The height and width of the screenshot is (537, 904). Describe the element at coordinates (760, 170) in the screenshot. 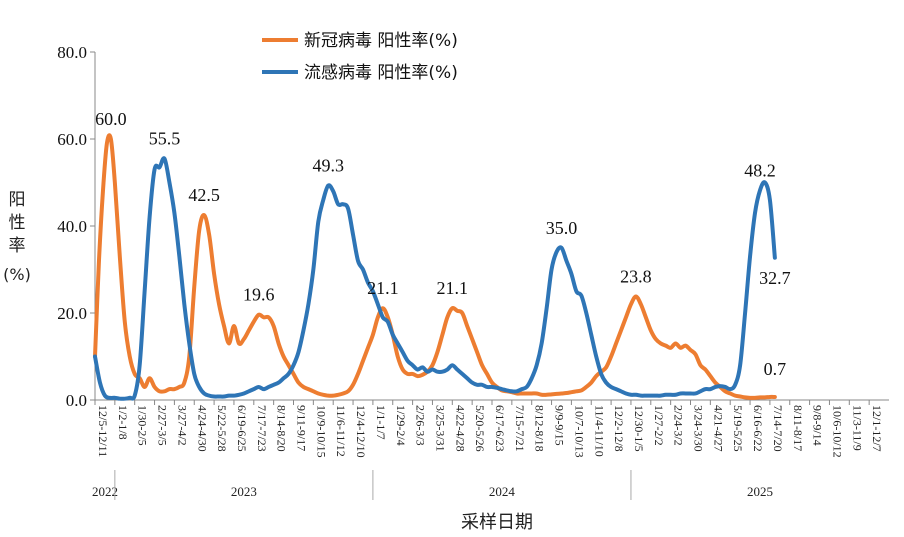

I see `peak-label: 48.2` at that location.